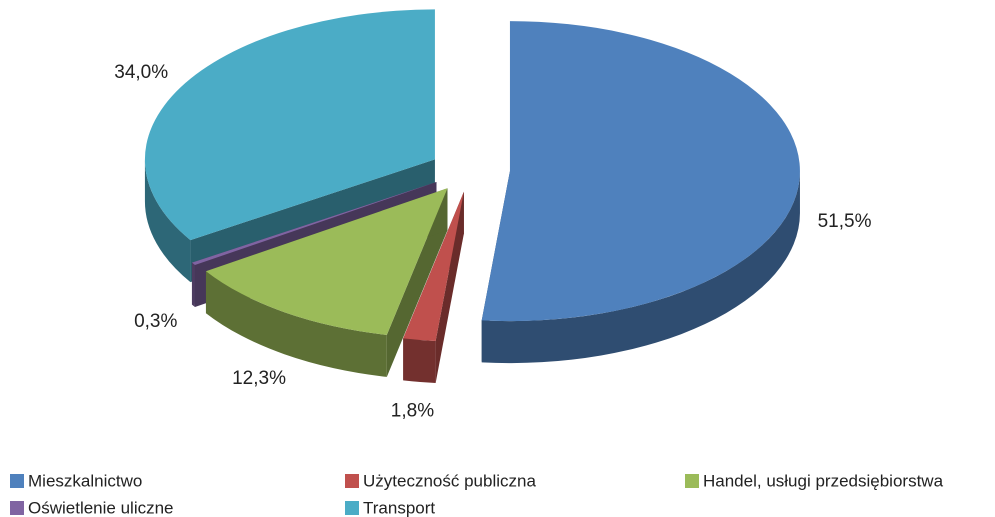 This screenshot has width=995, height=517. Describe the element at coordinates (155, 321) in the screenshot. I see `data-label: 0,3%` at that location.